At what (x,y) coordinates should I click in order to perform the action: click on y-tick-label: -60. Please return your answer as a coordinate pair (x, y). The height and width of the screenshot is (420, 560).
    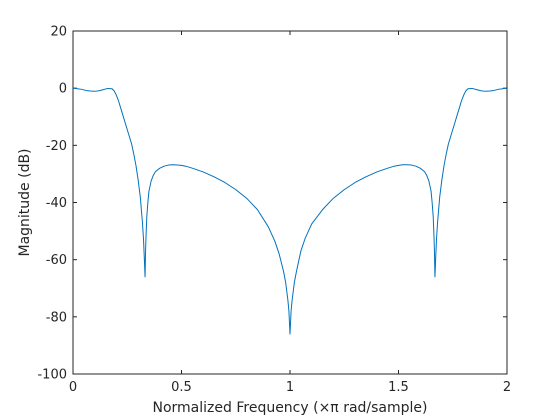
    Looking at the image, I should click on (56, 260).